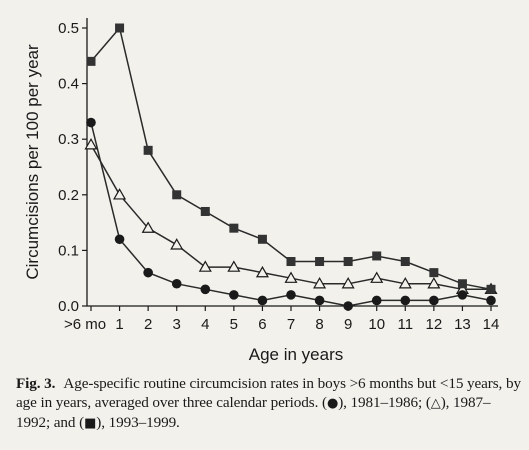 This screenshot has height=450, width=529. Describe the element at coordinates (262, 324) in the screenshot. I see `x-tick-label: 6` at that location.